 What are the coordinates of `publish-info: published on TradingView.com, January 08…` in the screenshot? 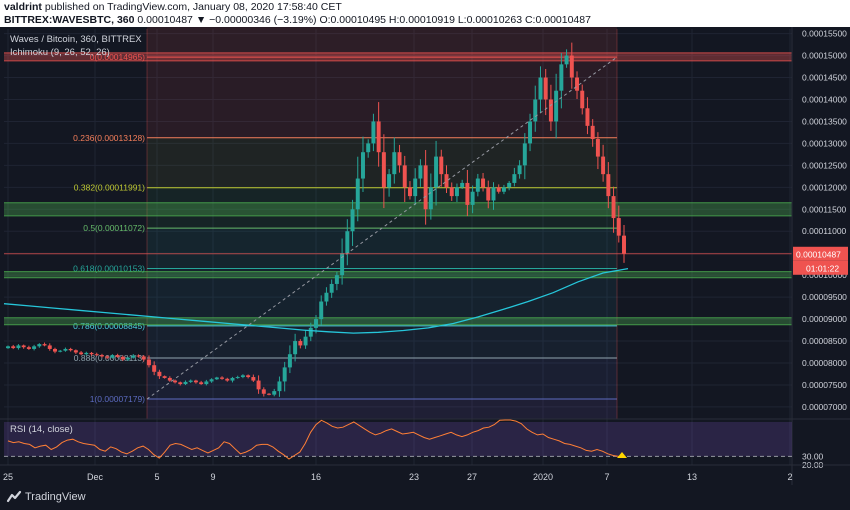 It's located at (193, 7).